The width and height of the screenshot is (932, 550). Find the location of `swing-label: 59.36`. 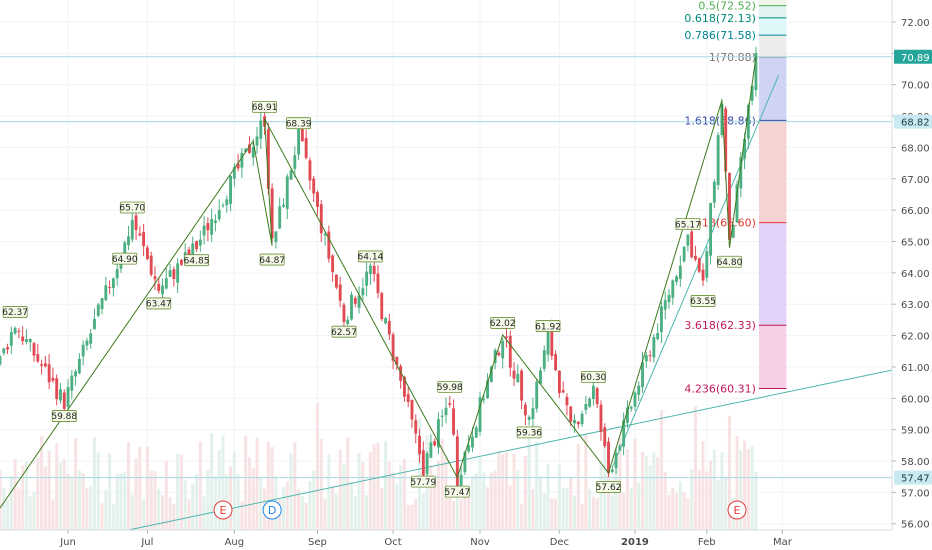

swing-label: 59.36 is located at coordinates (529, 434).